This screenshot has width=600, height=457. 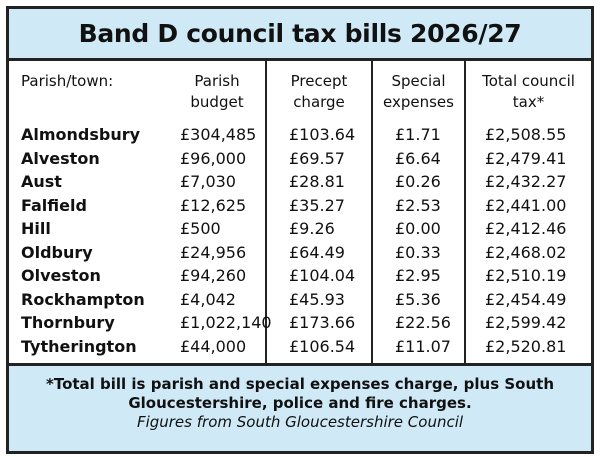 What do you see at coordinates (418, 205) in the screenshot?
I see `special-expenses: £2.53` at bounding box center [418, 205].